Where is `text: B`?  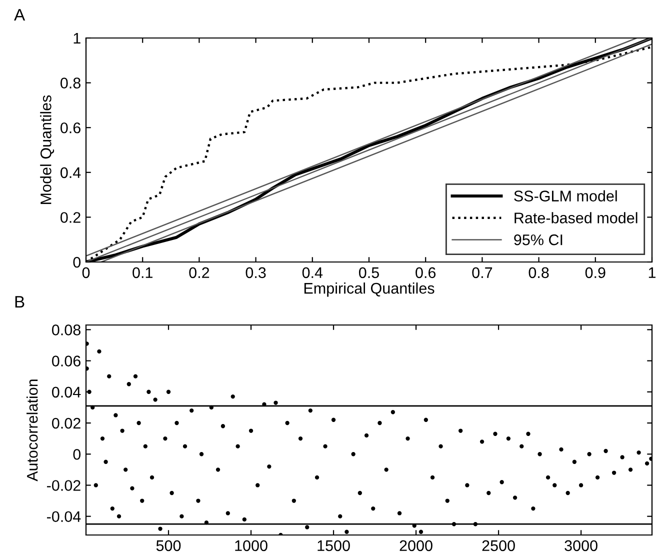 text: B is located at coordinates (19, 302).